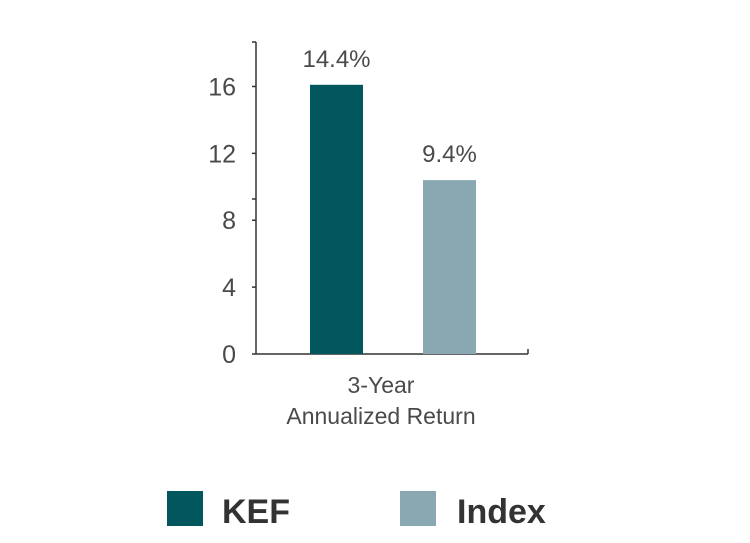 The image size is (750, 543). What do you see at coordinates (222, 154) in the screenshot?
I see `y-tick-label: 12` at bounding box center [222, 154].